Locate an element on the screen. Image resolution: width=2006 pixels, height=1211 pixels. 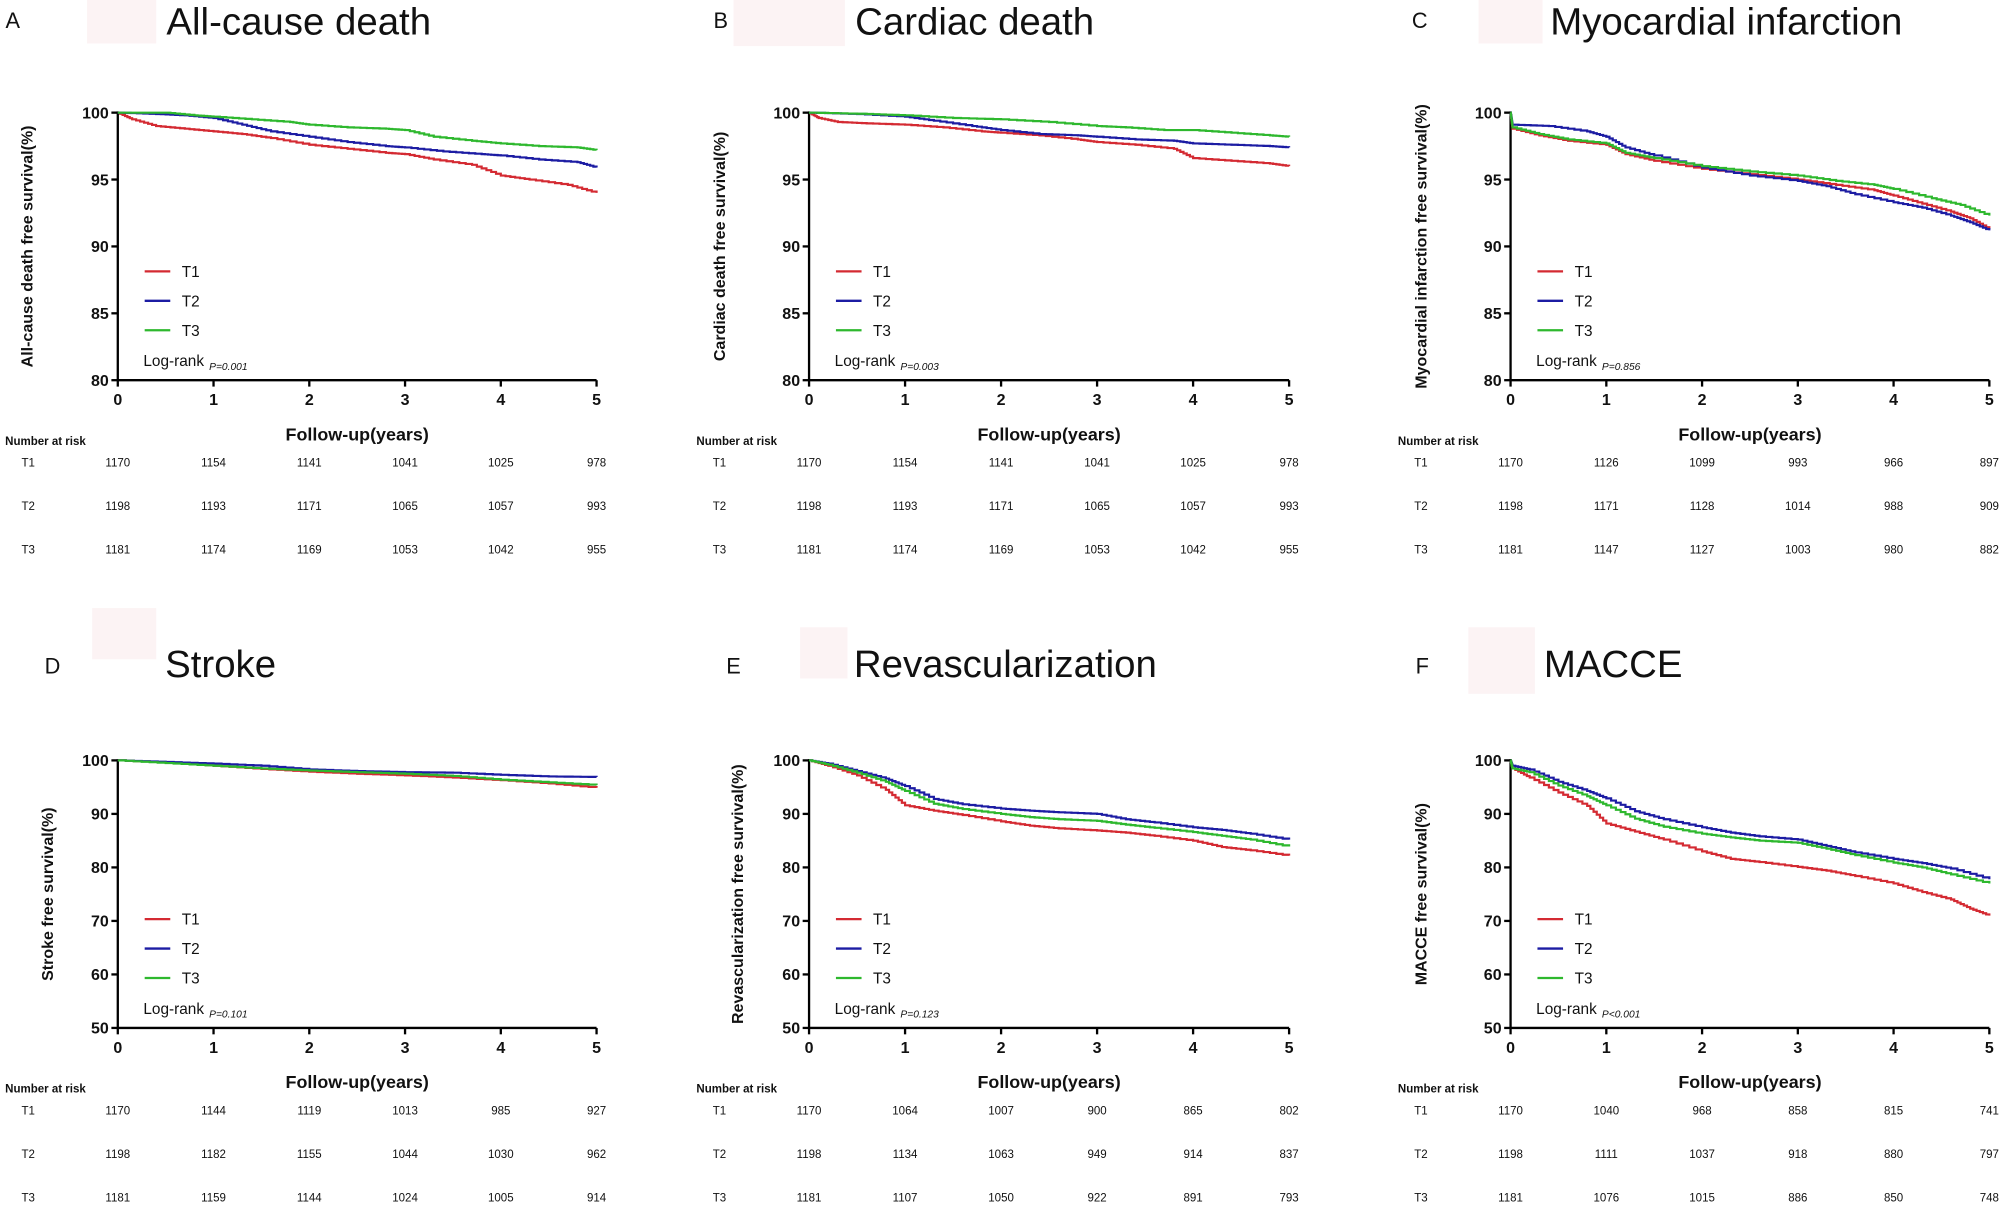
panel-letter: F is located at coordinates (1422, 665).